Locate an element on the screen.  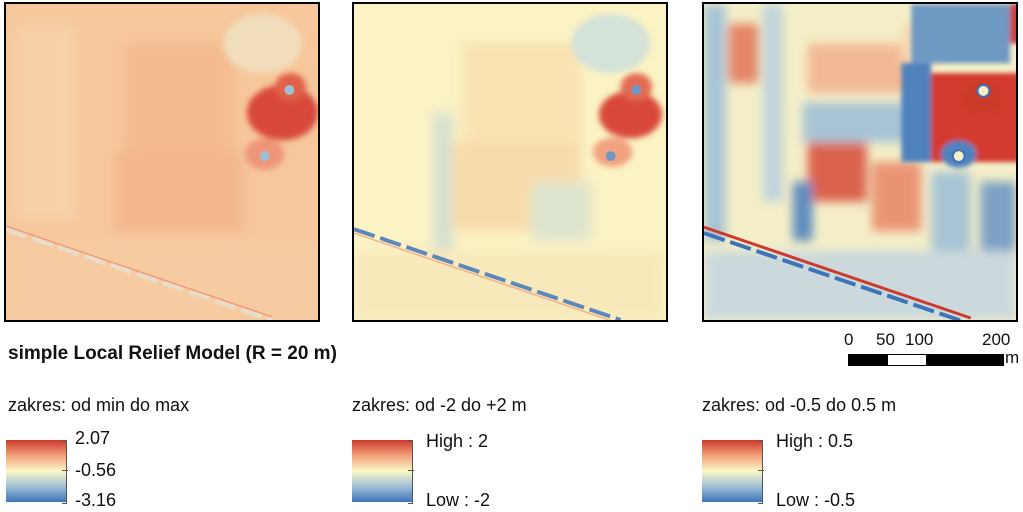
legend-bottom-label-1: -3.16 is located at coordinates (96, 500).